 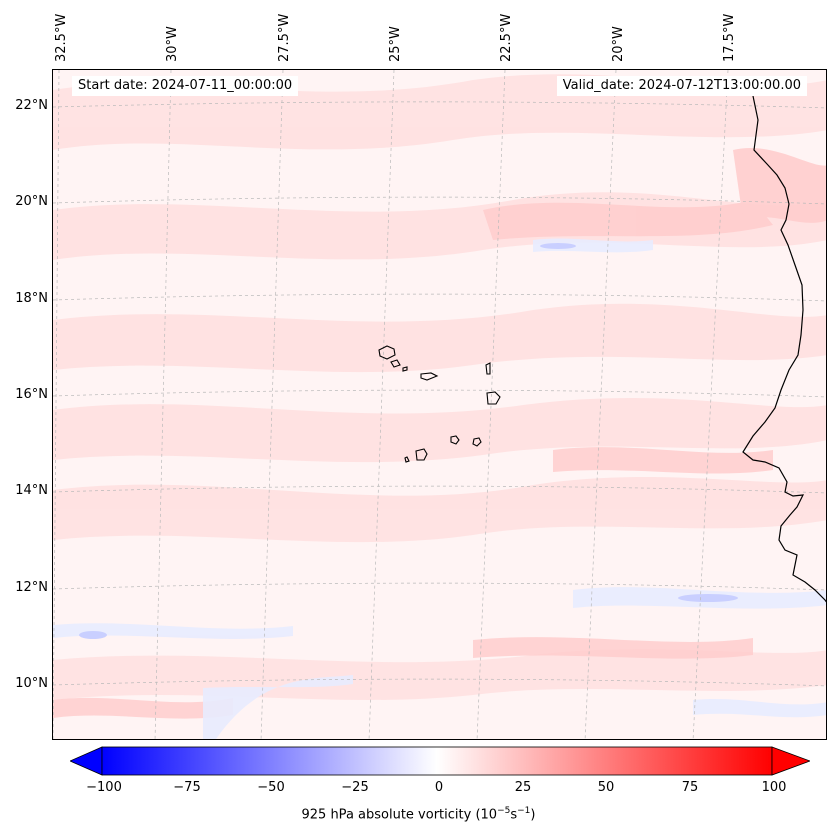 What do you see at coordinates (355, 787) in the screenshot?
I see `colorbar-tick-neg25: −25` at bounding box center [355, 787].